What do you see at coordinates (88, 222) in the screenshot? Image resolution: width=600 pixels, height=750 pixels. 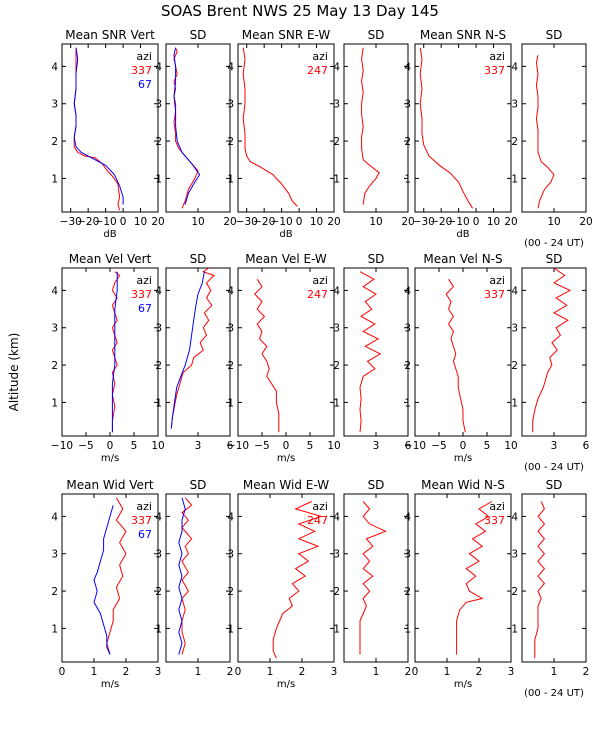 I see `x-tick-label: −20` at bounding box center [88, 222].